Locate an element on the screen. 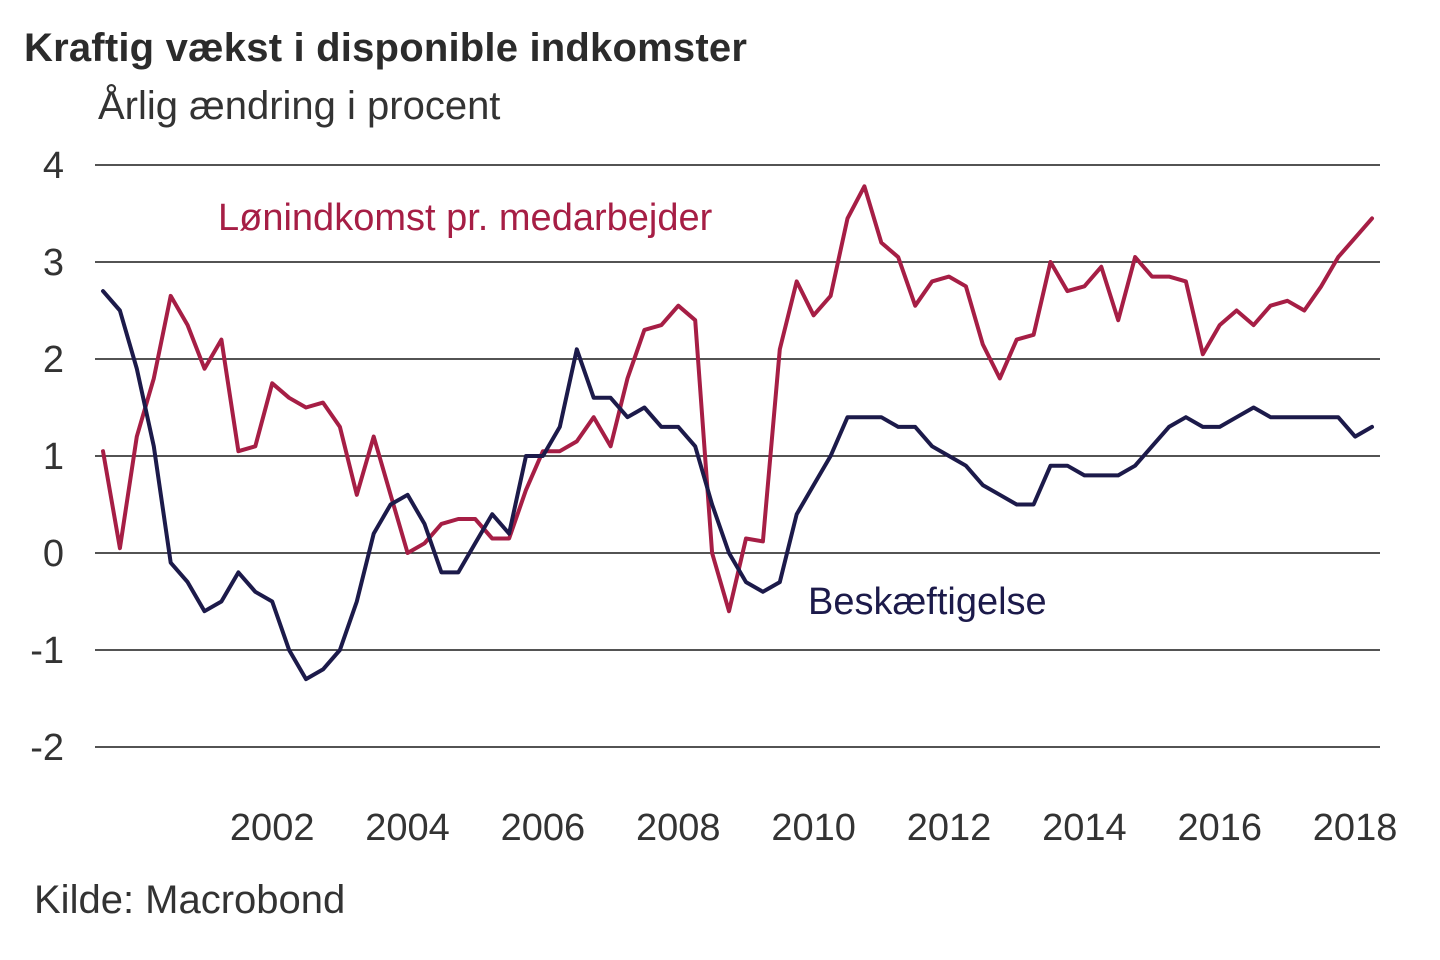 Image resolution: width=1440 pixels, height=960 pixels. series-label-beskaeftigelse: Beskæftigelse is located at coordinates (927, 602).